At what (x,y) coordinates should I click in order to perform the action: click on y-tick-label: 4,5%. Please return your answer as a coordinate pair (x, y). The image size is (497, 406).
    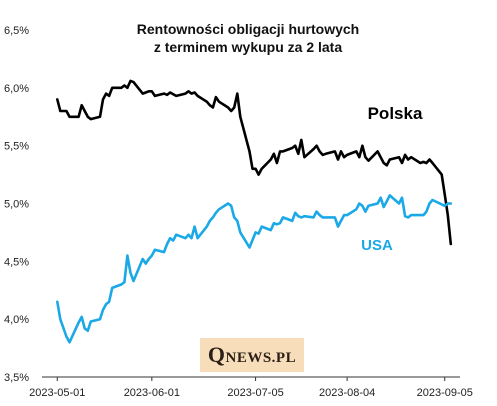
    Looking at the image, I should click on (16, 262).